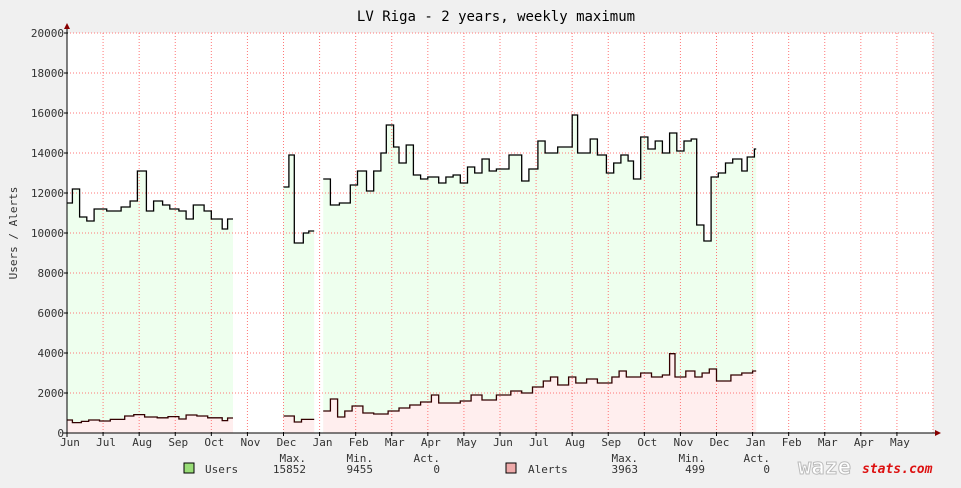  Describe the element at coordinates (611, 442) in the screenshot. I see `x-tick-label-15: Sep` at that location.